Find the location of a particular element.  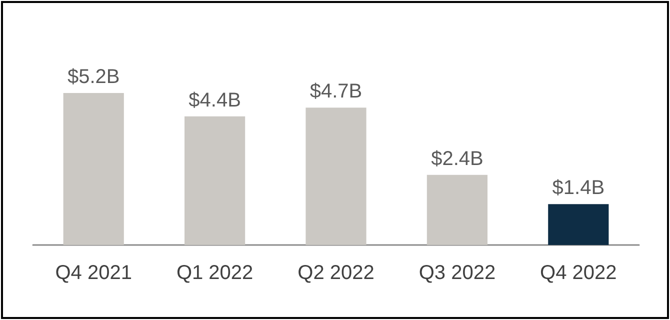

data-label: $4.7B is located at coordinates (336, 91).